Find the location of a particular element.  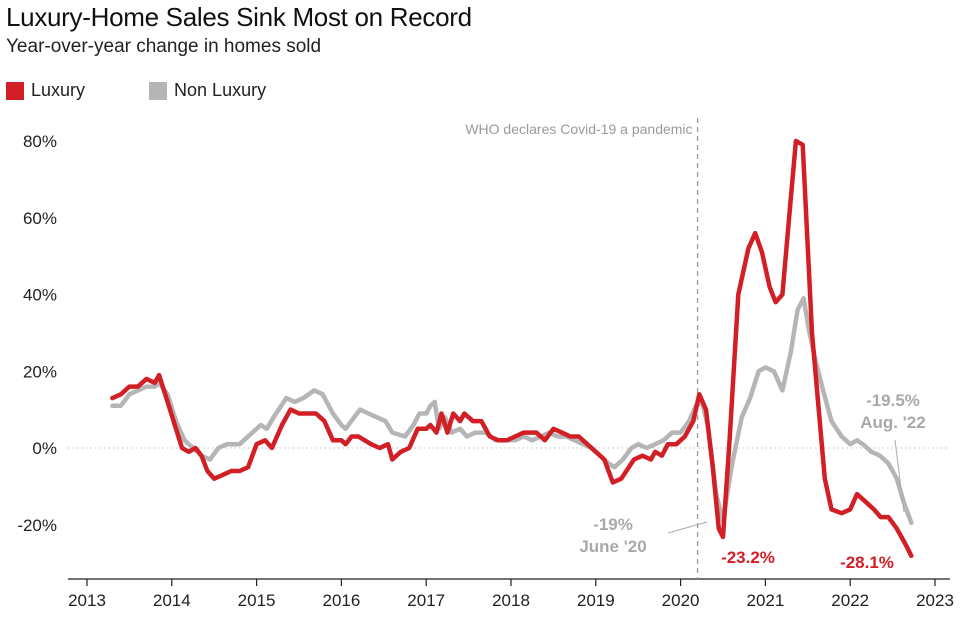

y-tick-label: 0% is located at coordinates (44, 448).